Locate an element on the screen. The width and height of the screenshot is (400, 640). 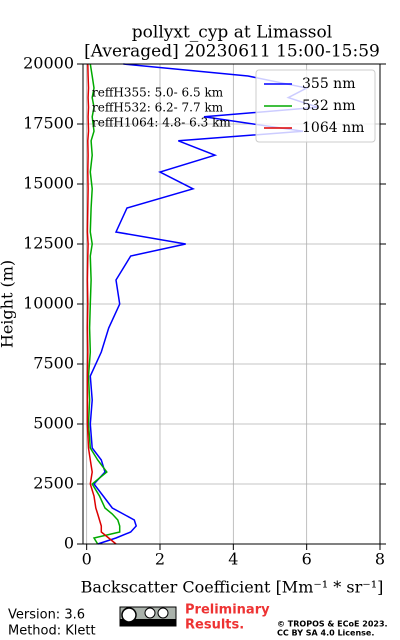
copyright: © TROPOS & ECoE 2023. is located at coordinates (332, 624).